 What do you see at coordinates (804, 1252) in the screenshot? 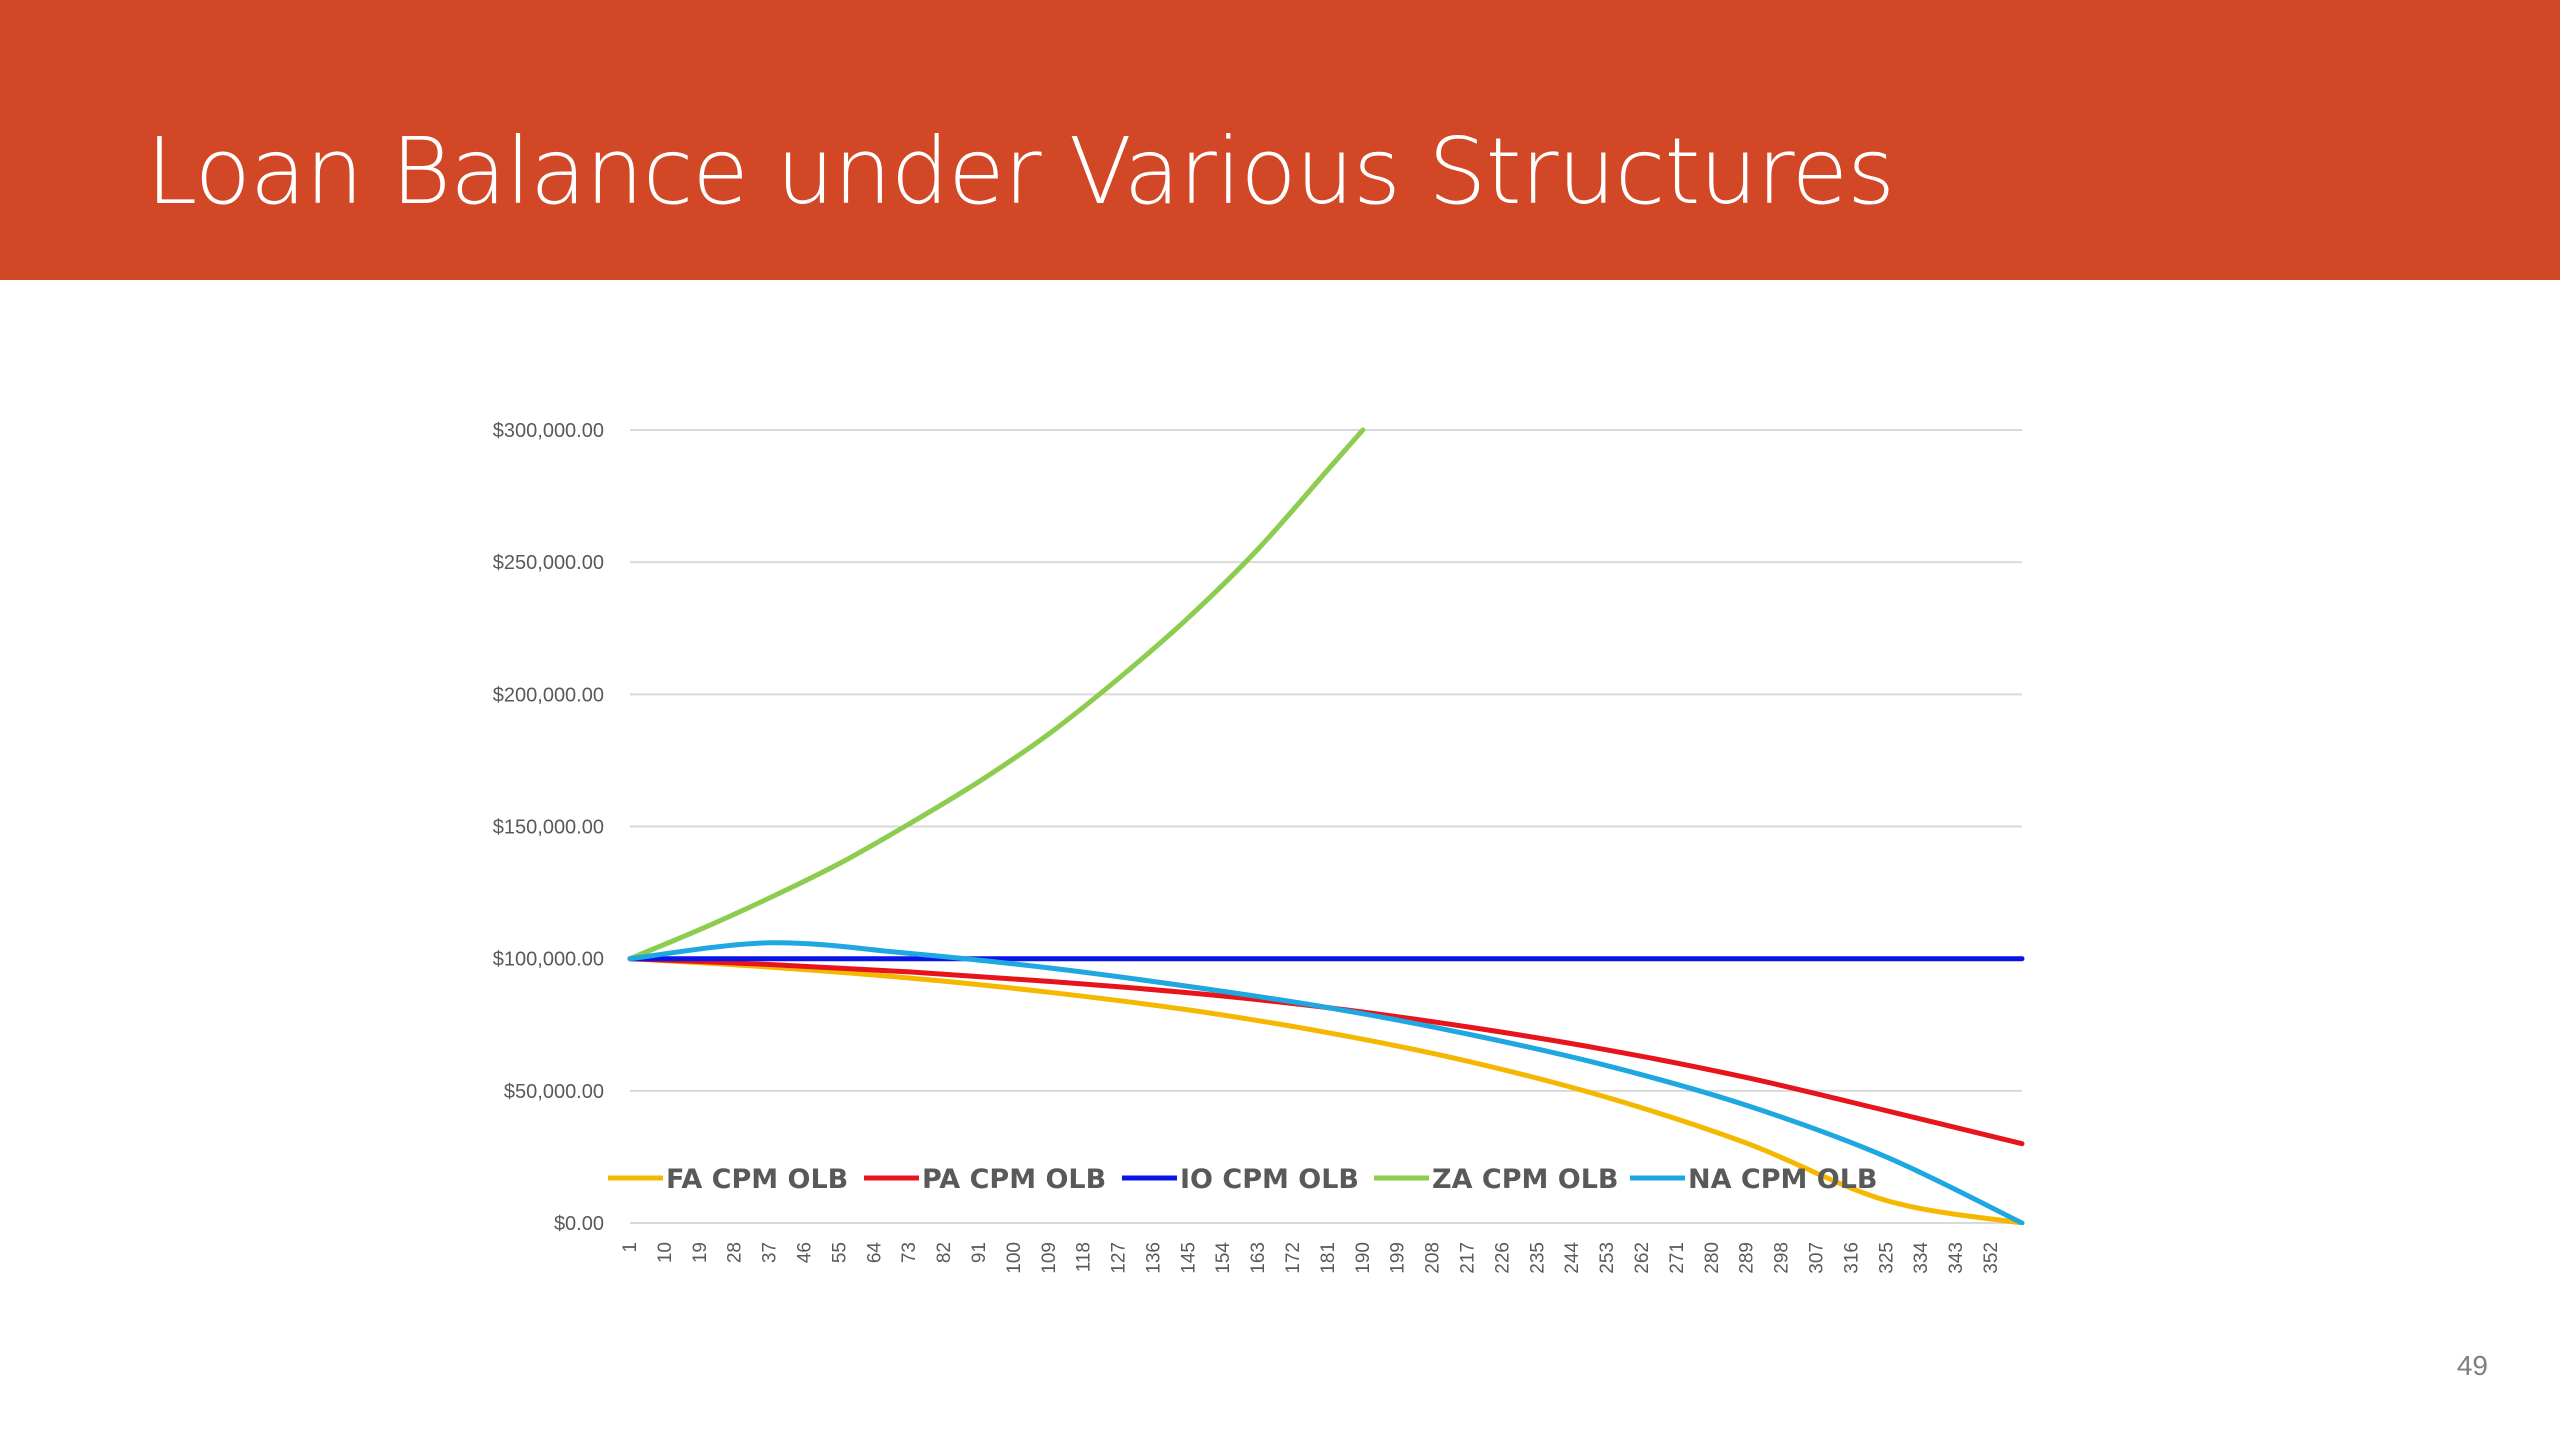
I see `x-tick-label: 46` at bounding box center [804, 1252].